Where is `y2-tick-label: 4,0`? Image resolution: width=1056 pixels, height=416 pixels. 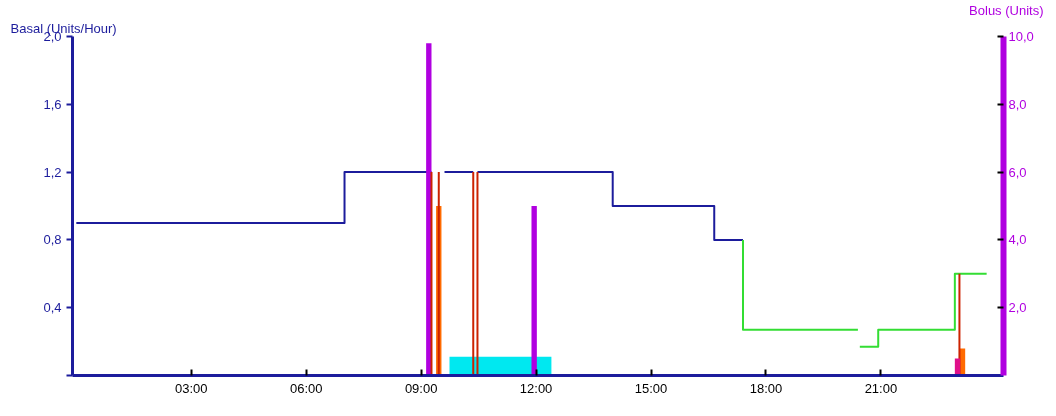
y2-tick-label: 4,0 is located at coordinates (1017, 240).